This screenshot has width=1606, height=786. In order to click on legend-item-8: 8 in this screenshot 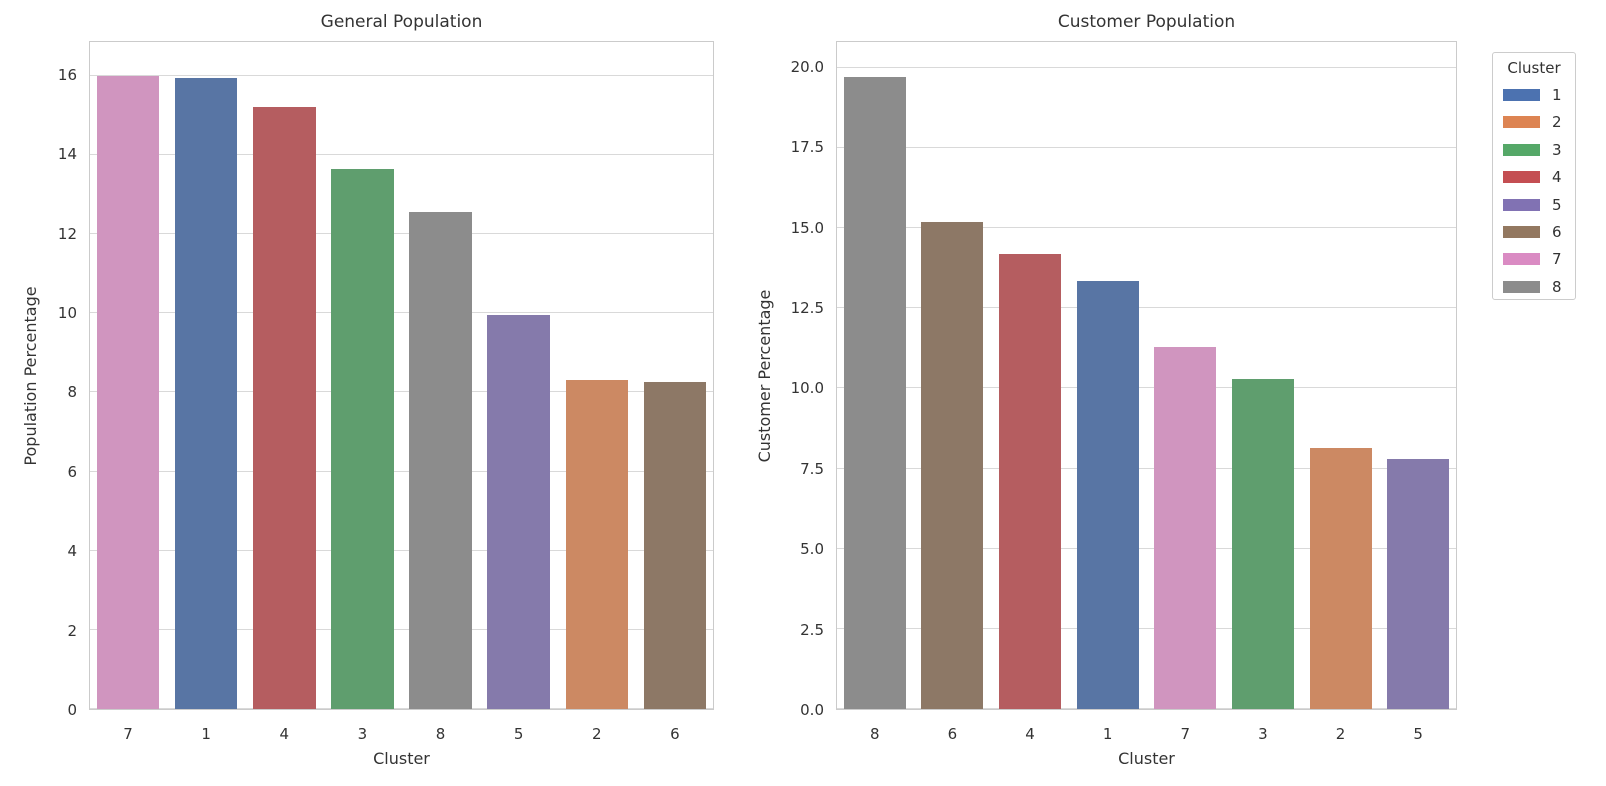, I will do `click(1534, 287)`.